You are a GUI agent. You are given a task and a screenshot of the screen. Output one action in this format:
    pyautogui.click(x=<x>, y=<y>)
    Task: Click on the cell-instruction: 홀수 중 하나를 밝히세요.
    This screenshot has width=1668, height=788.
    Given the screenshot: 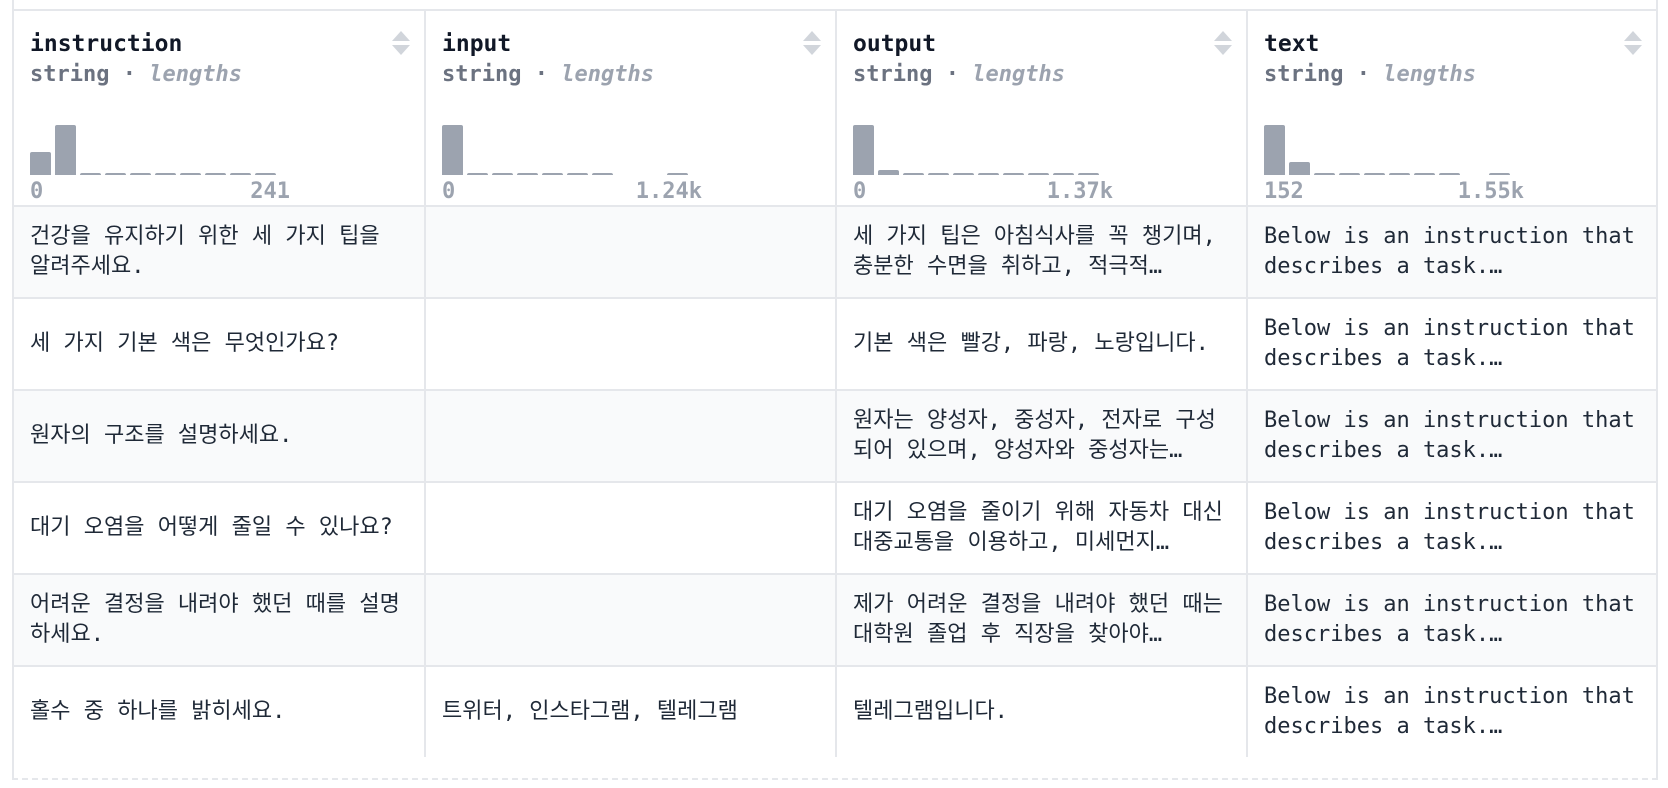 What is the action you would take?
    pyautogui.click(x=220, y=711)
    